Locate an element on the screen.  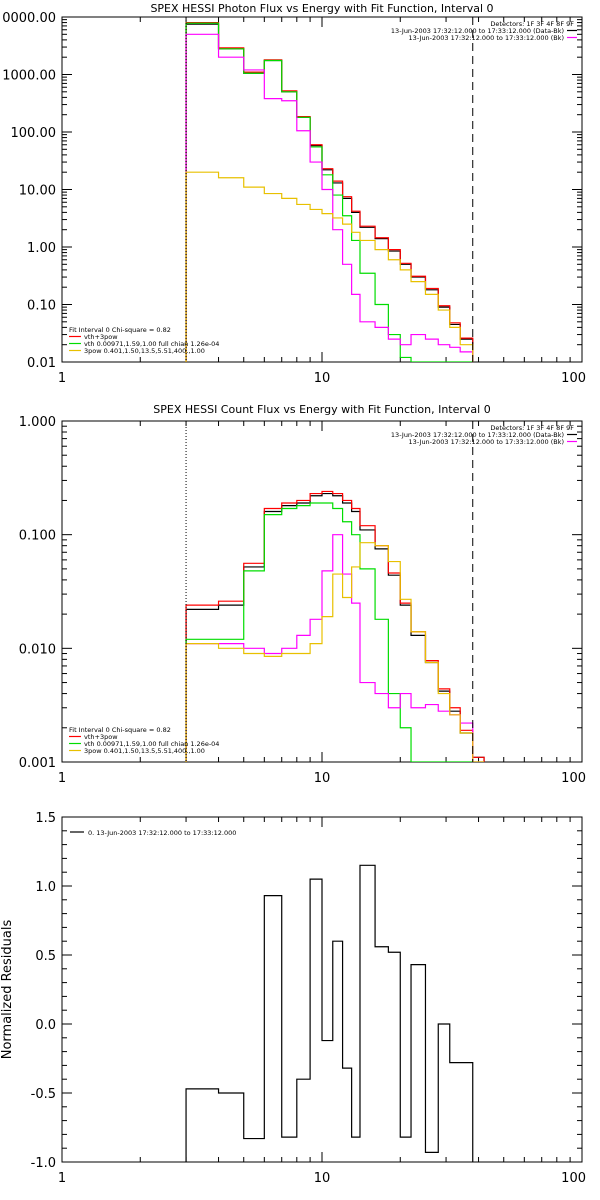
y-tick-label: 0000.00 is located at coordinates (29, 18).